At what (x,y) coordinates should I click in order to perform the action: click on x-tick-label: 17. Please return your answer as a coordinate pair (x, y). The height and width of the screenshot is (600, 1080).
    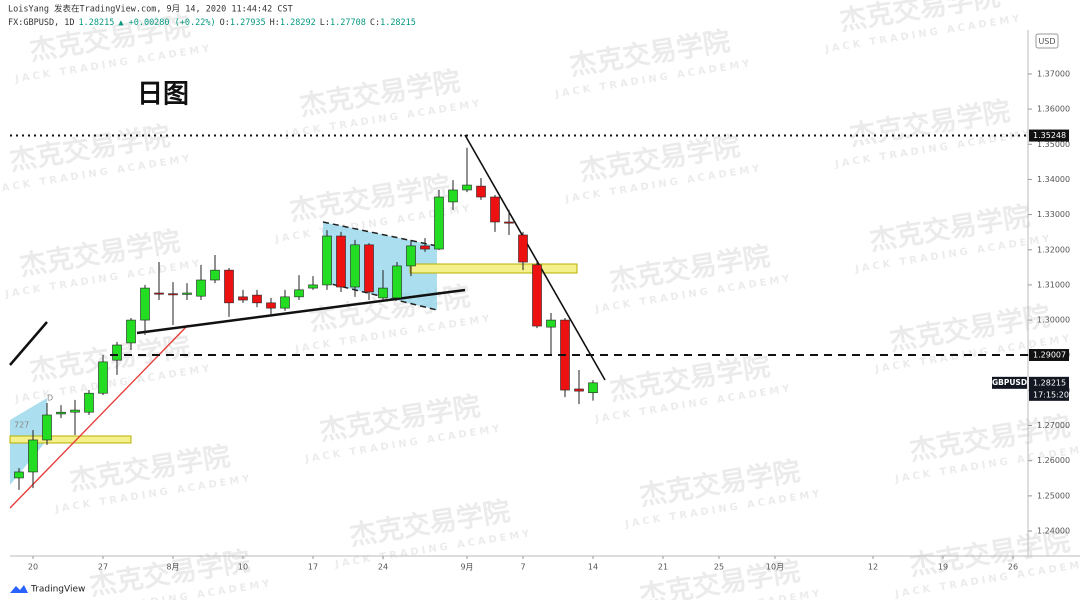
    Looking at the image, I should click on (313, 567).